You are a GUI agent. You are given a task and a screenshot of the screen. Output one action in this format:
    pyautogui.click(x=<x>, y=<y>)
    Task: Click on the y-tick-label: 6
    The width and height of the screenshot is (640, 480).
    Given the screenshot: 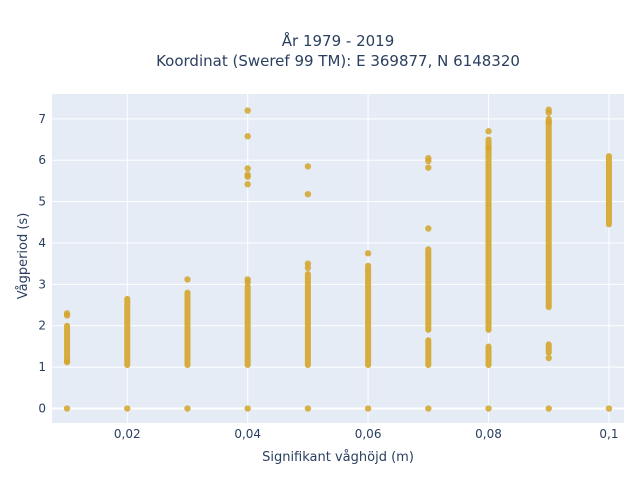 What is the action you would take?
    pyautogui.click(x=42, y=160)
    